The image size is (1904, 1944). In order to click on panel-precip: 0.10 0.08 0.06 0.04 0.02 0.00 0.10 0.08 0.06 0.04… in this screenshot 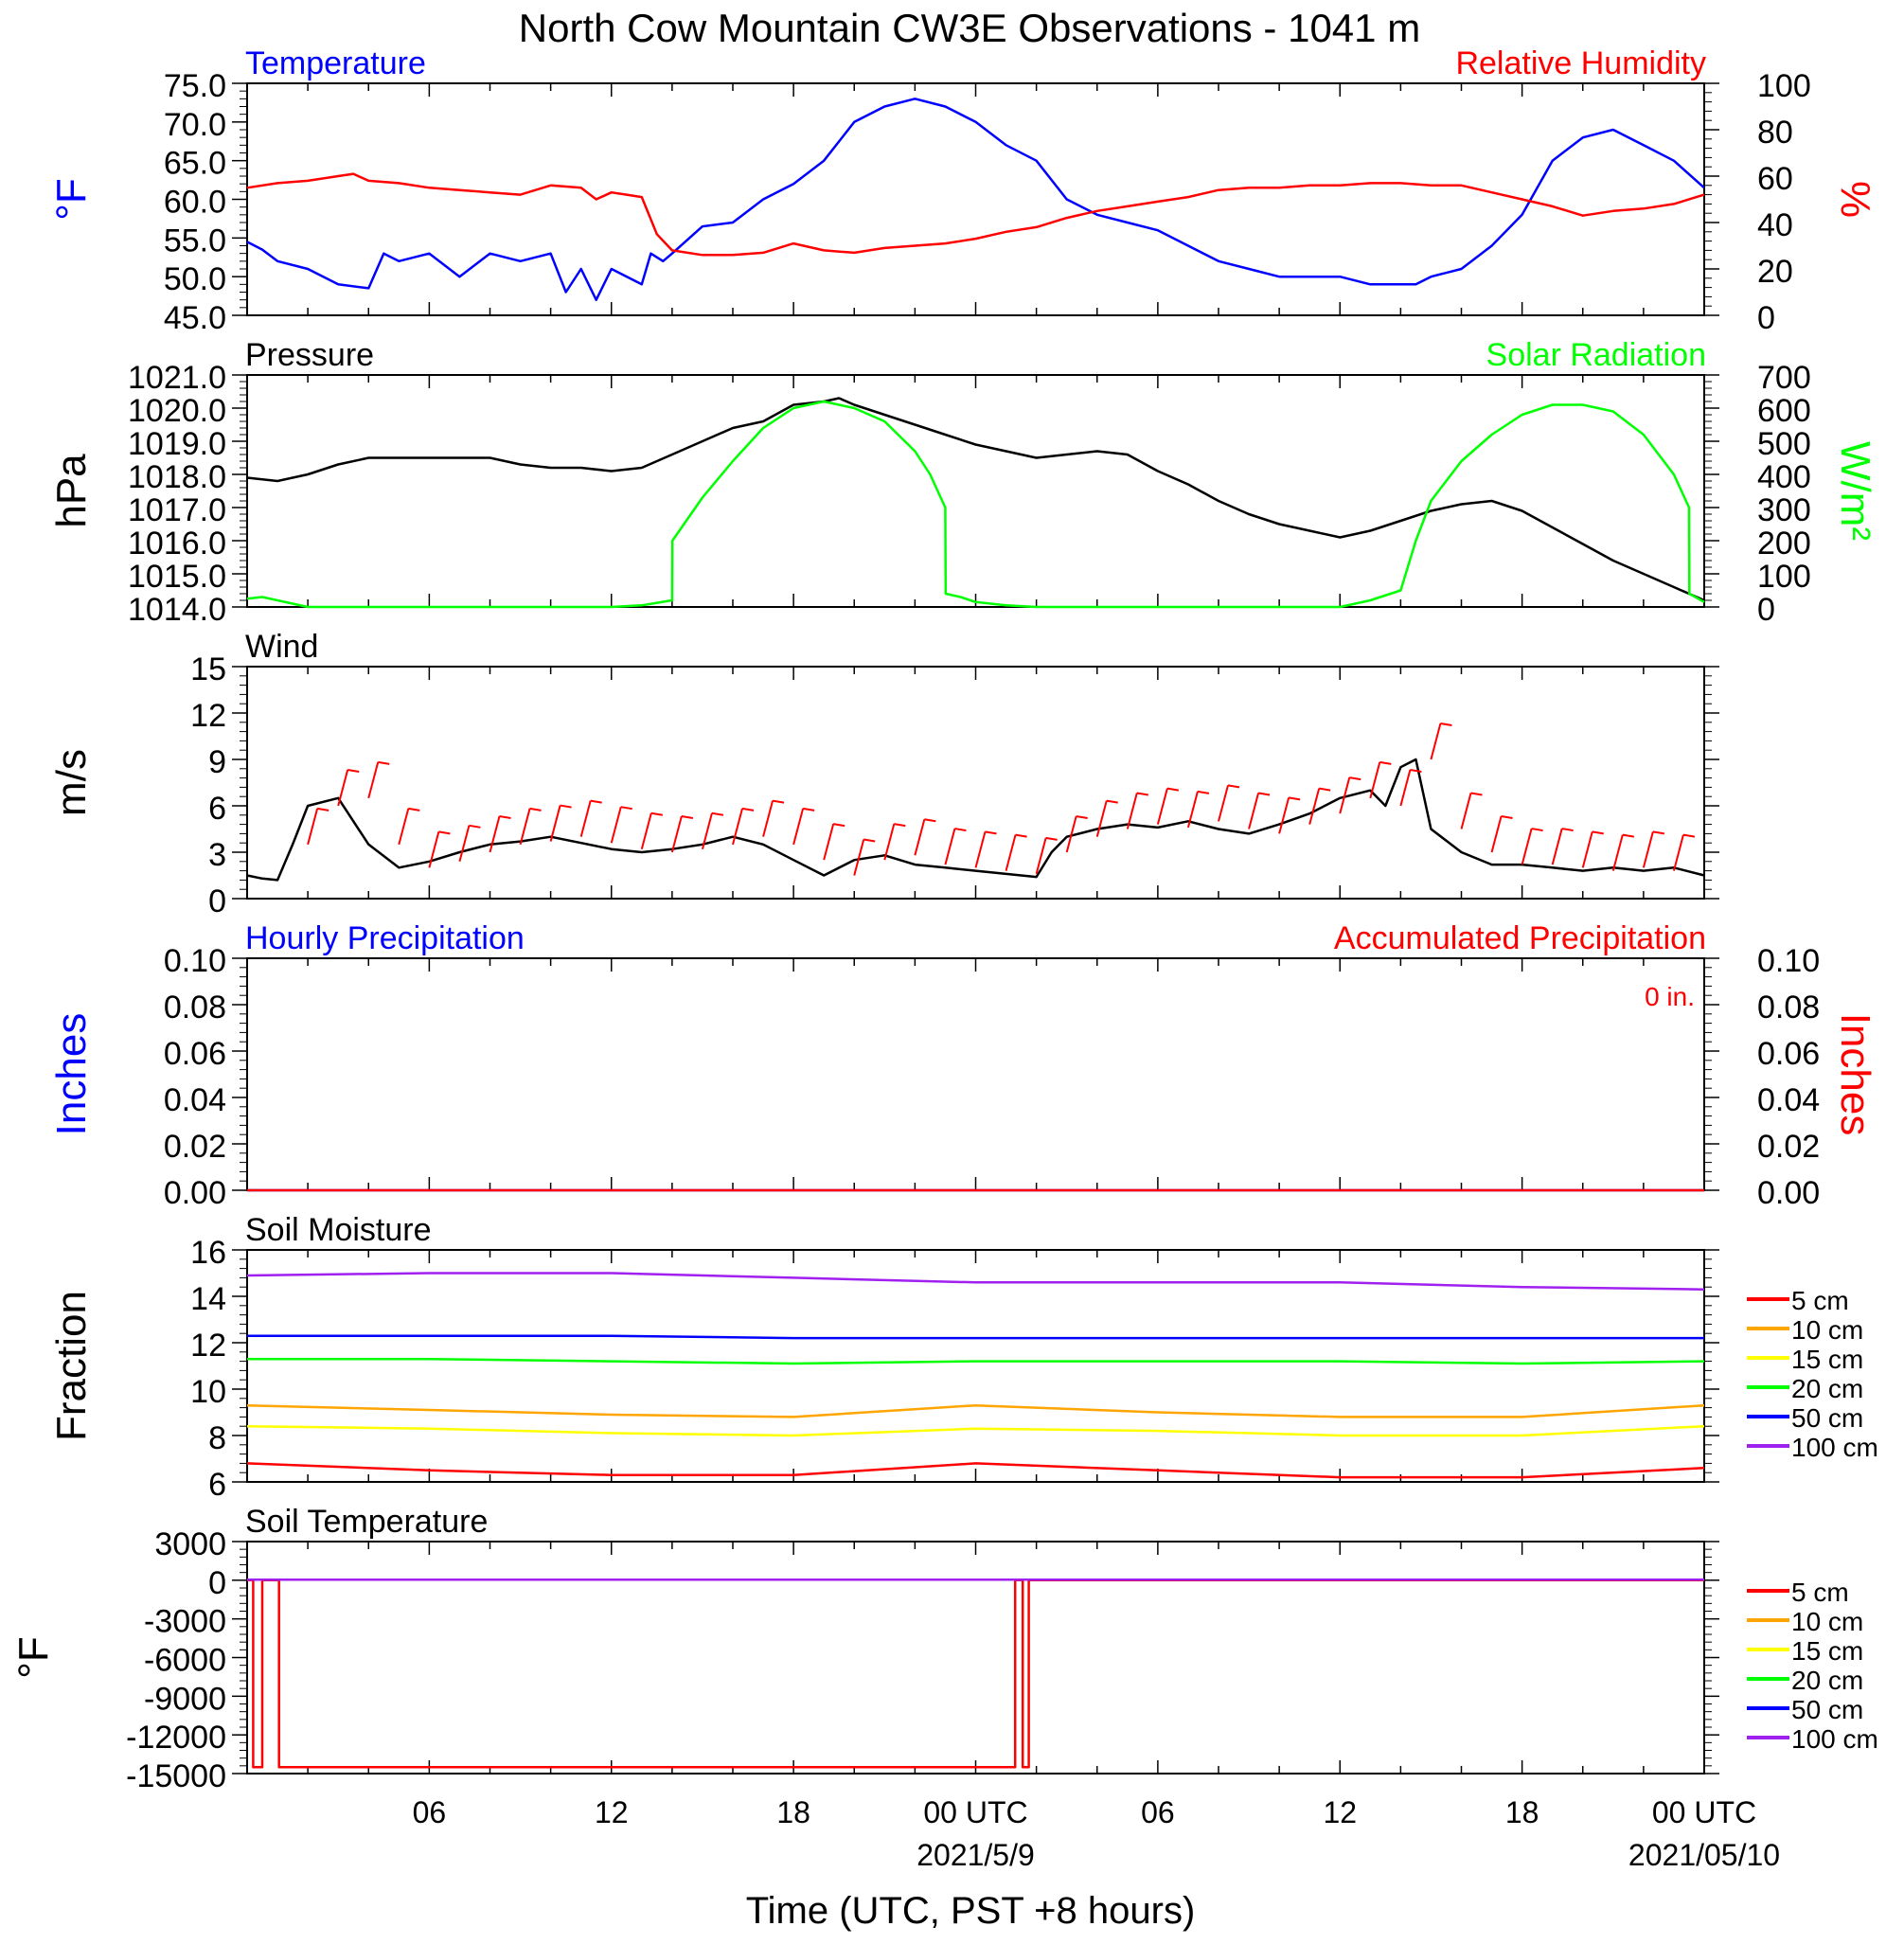, I will do `click(963, 1065)`.